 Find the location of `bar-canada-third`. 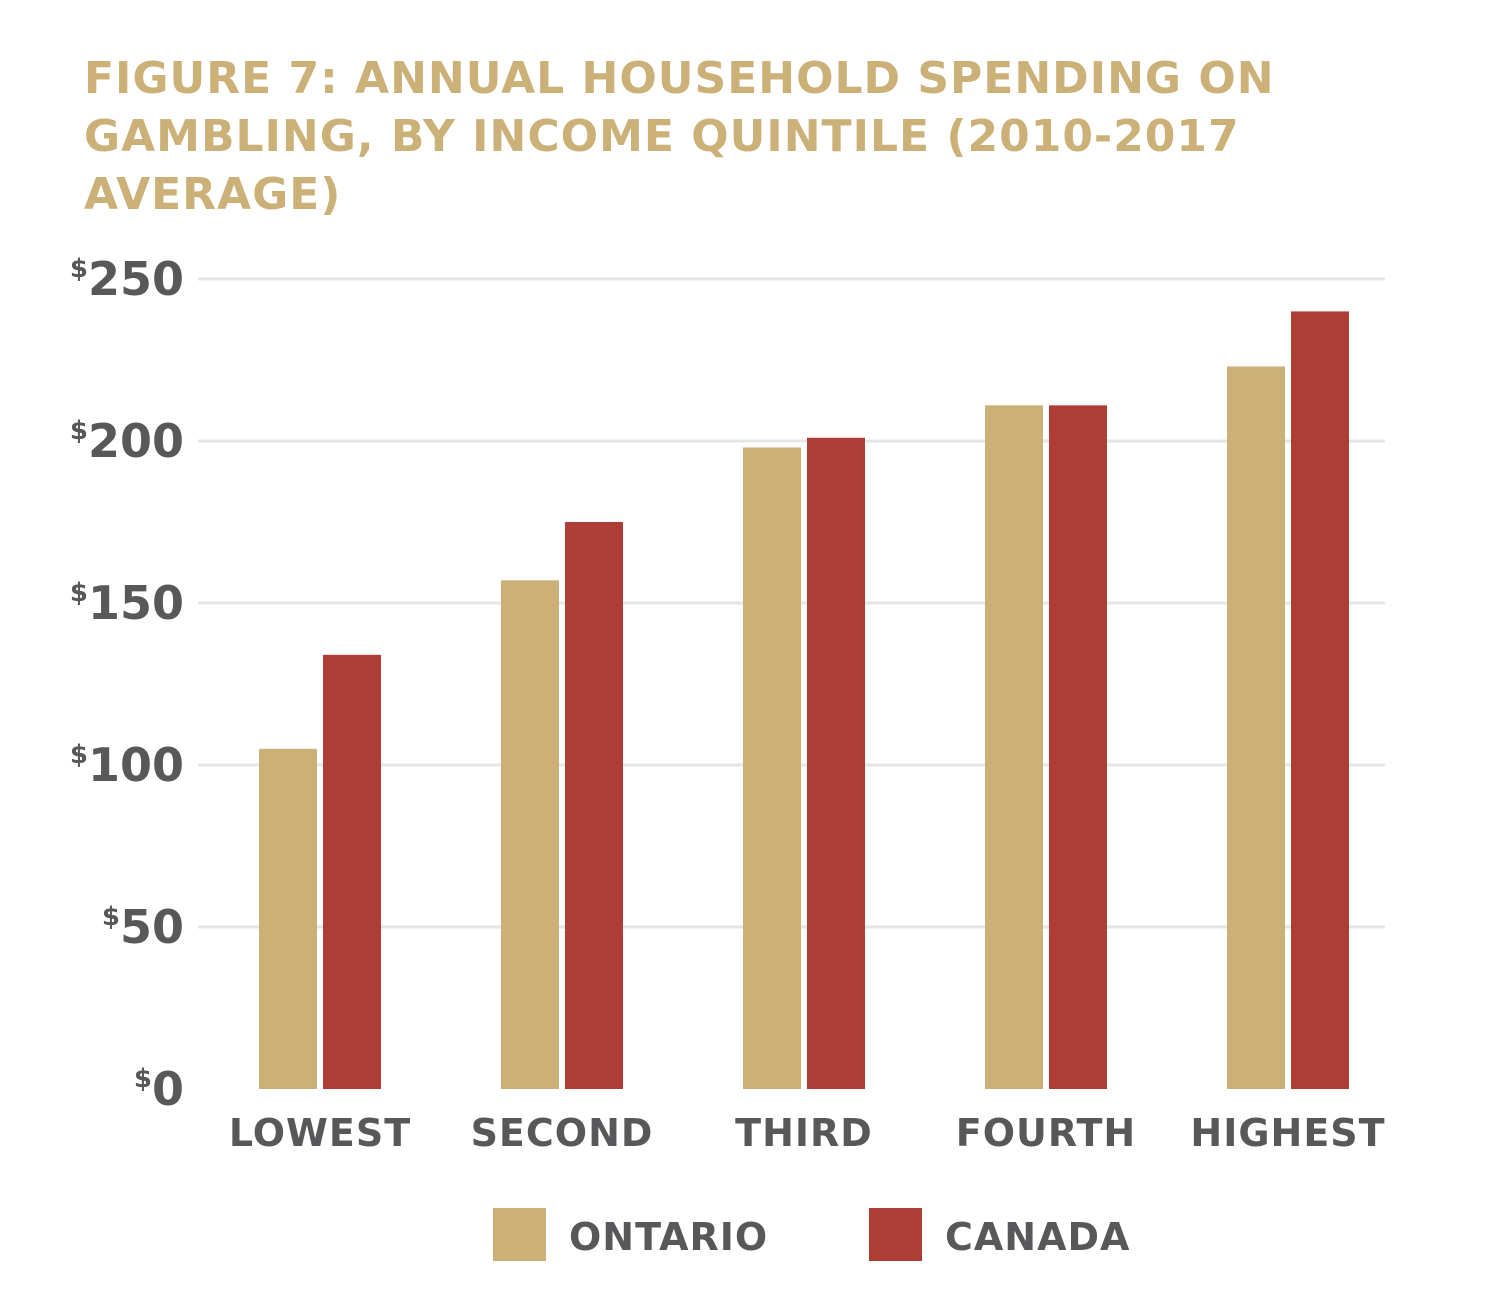

bar-canada-third is located at coordinates (836, 763).